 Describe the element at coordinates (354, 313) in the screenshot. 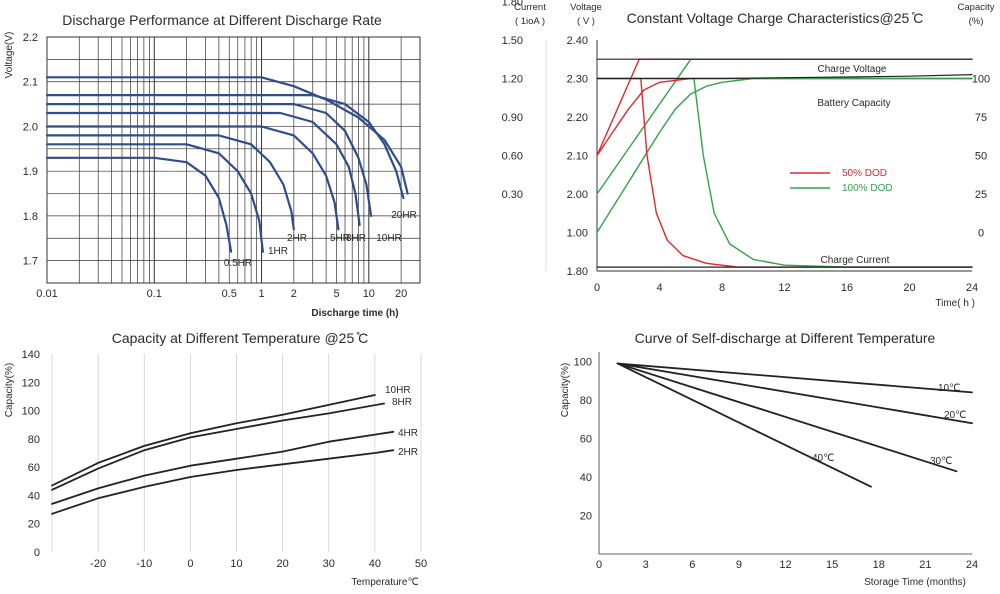

I see `x-axis-label: Discharge time (h)` at that location.